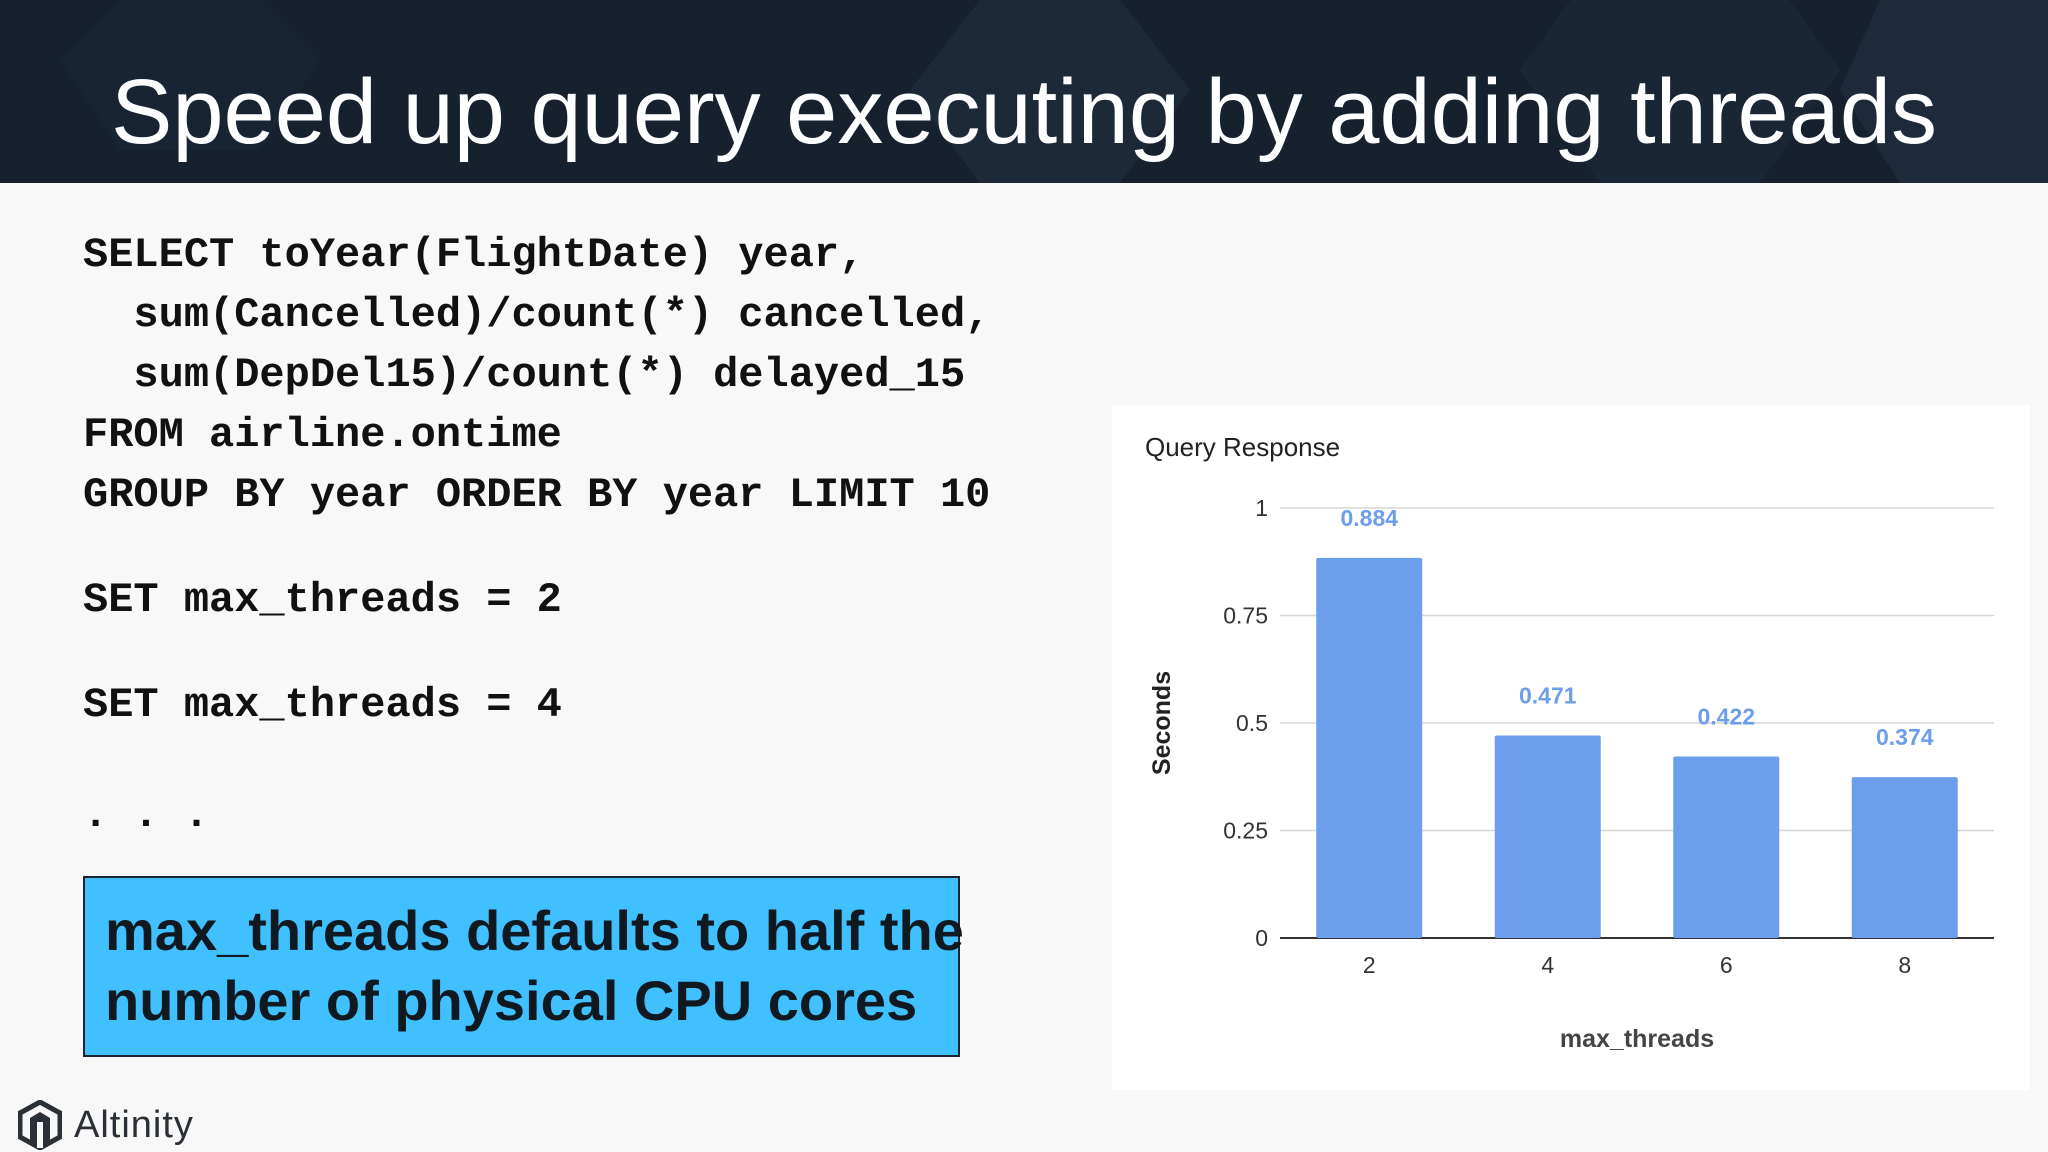  What do you see at coordinates (40, 1125) in the screenshot?
I see `altinity-logo-icon` at bounding box center [40, 1125].